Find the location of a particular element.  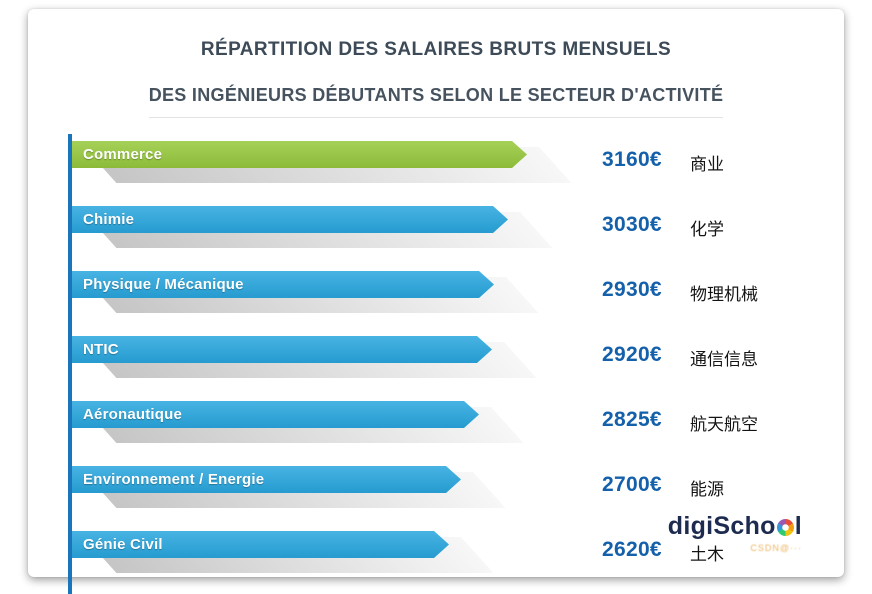

bar-commerce: Commerce is located at coordinates (322, 162).